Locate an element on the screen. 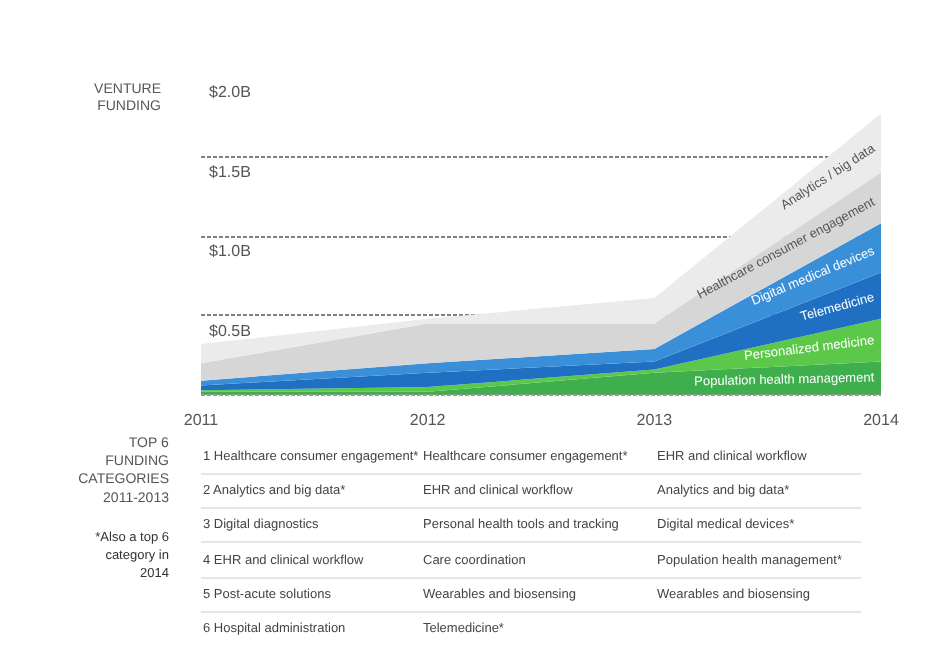  y-tick-label: $0.5B is located at coordinates (230, 330).